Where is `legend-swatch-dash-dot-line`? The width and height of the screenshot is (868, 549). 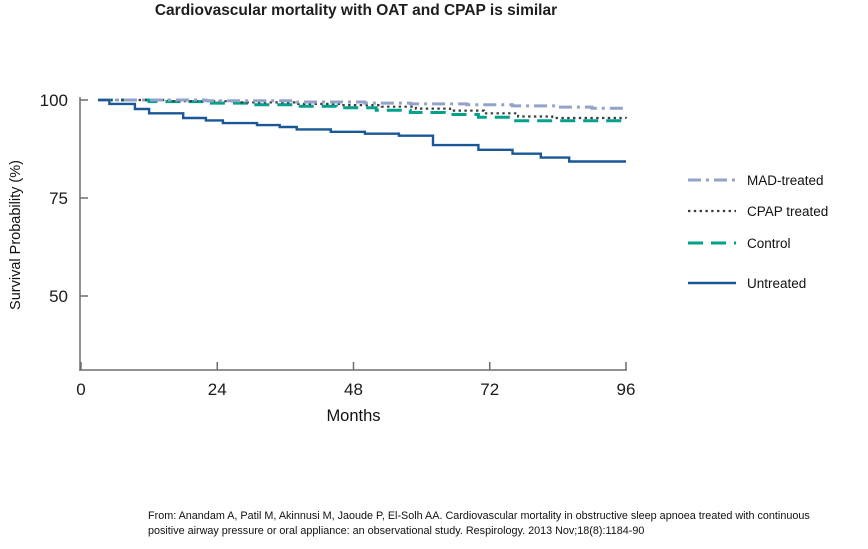 legend-swatch-dash-dot-line is located at coordinates (712, 180).